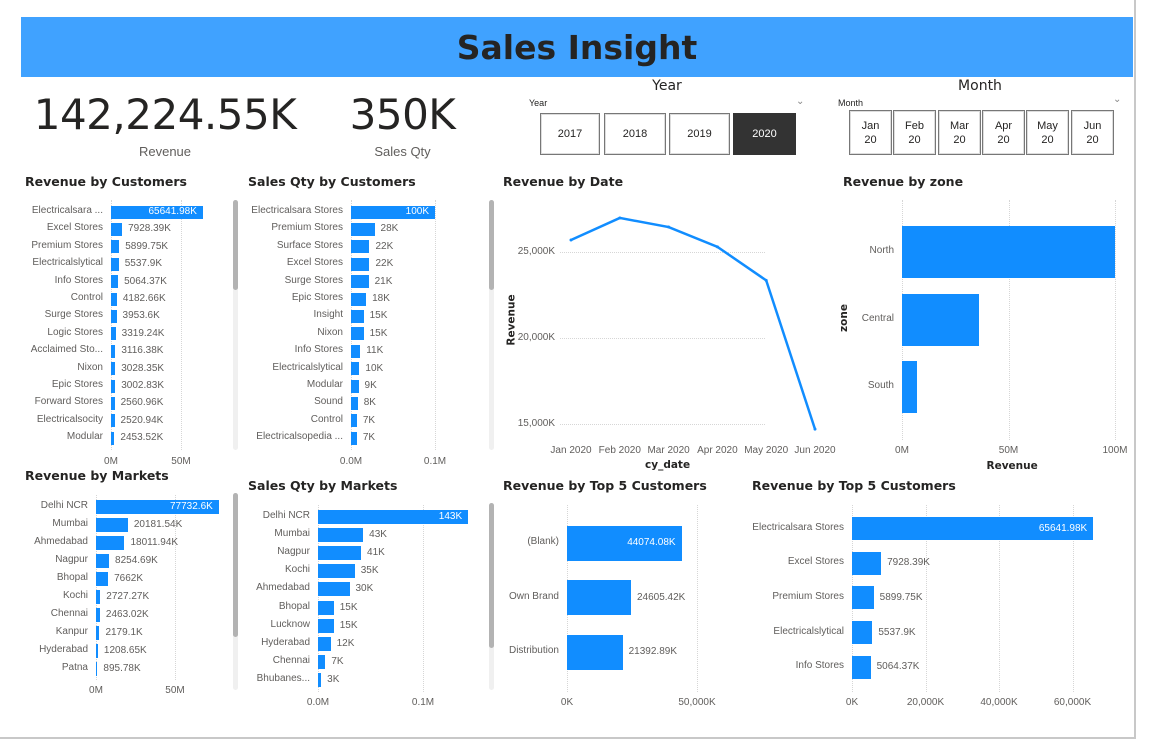  What do you see at coordinates (69, 419) in the screenshot?
I see `category-label: Electricalsocity` at bounding box center [69, 419].